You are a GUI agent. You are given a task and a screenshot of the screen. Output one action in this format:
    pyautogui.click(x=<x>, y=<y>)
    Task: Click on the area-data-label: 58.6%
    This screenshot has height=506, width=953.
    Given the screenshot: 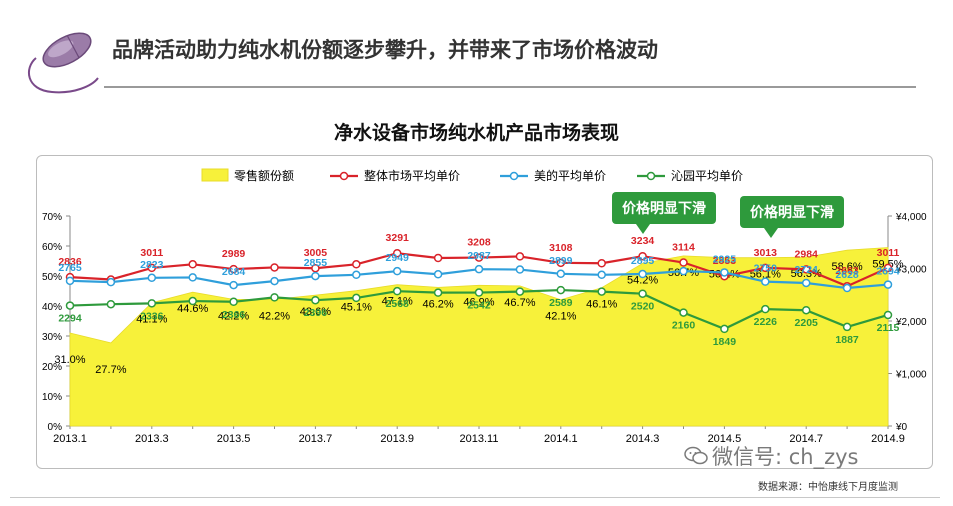 What is the action you would take?
    pyautogui.click(x=846, y=267)
    